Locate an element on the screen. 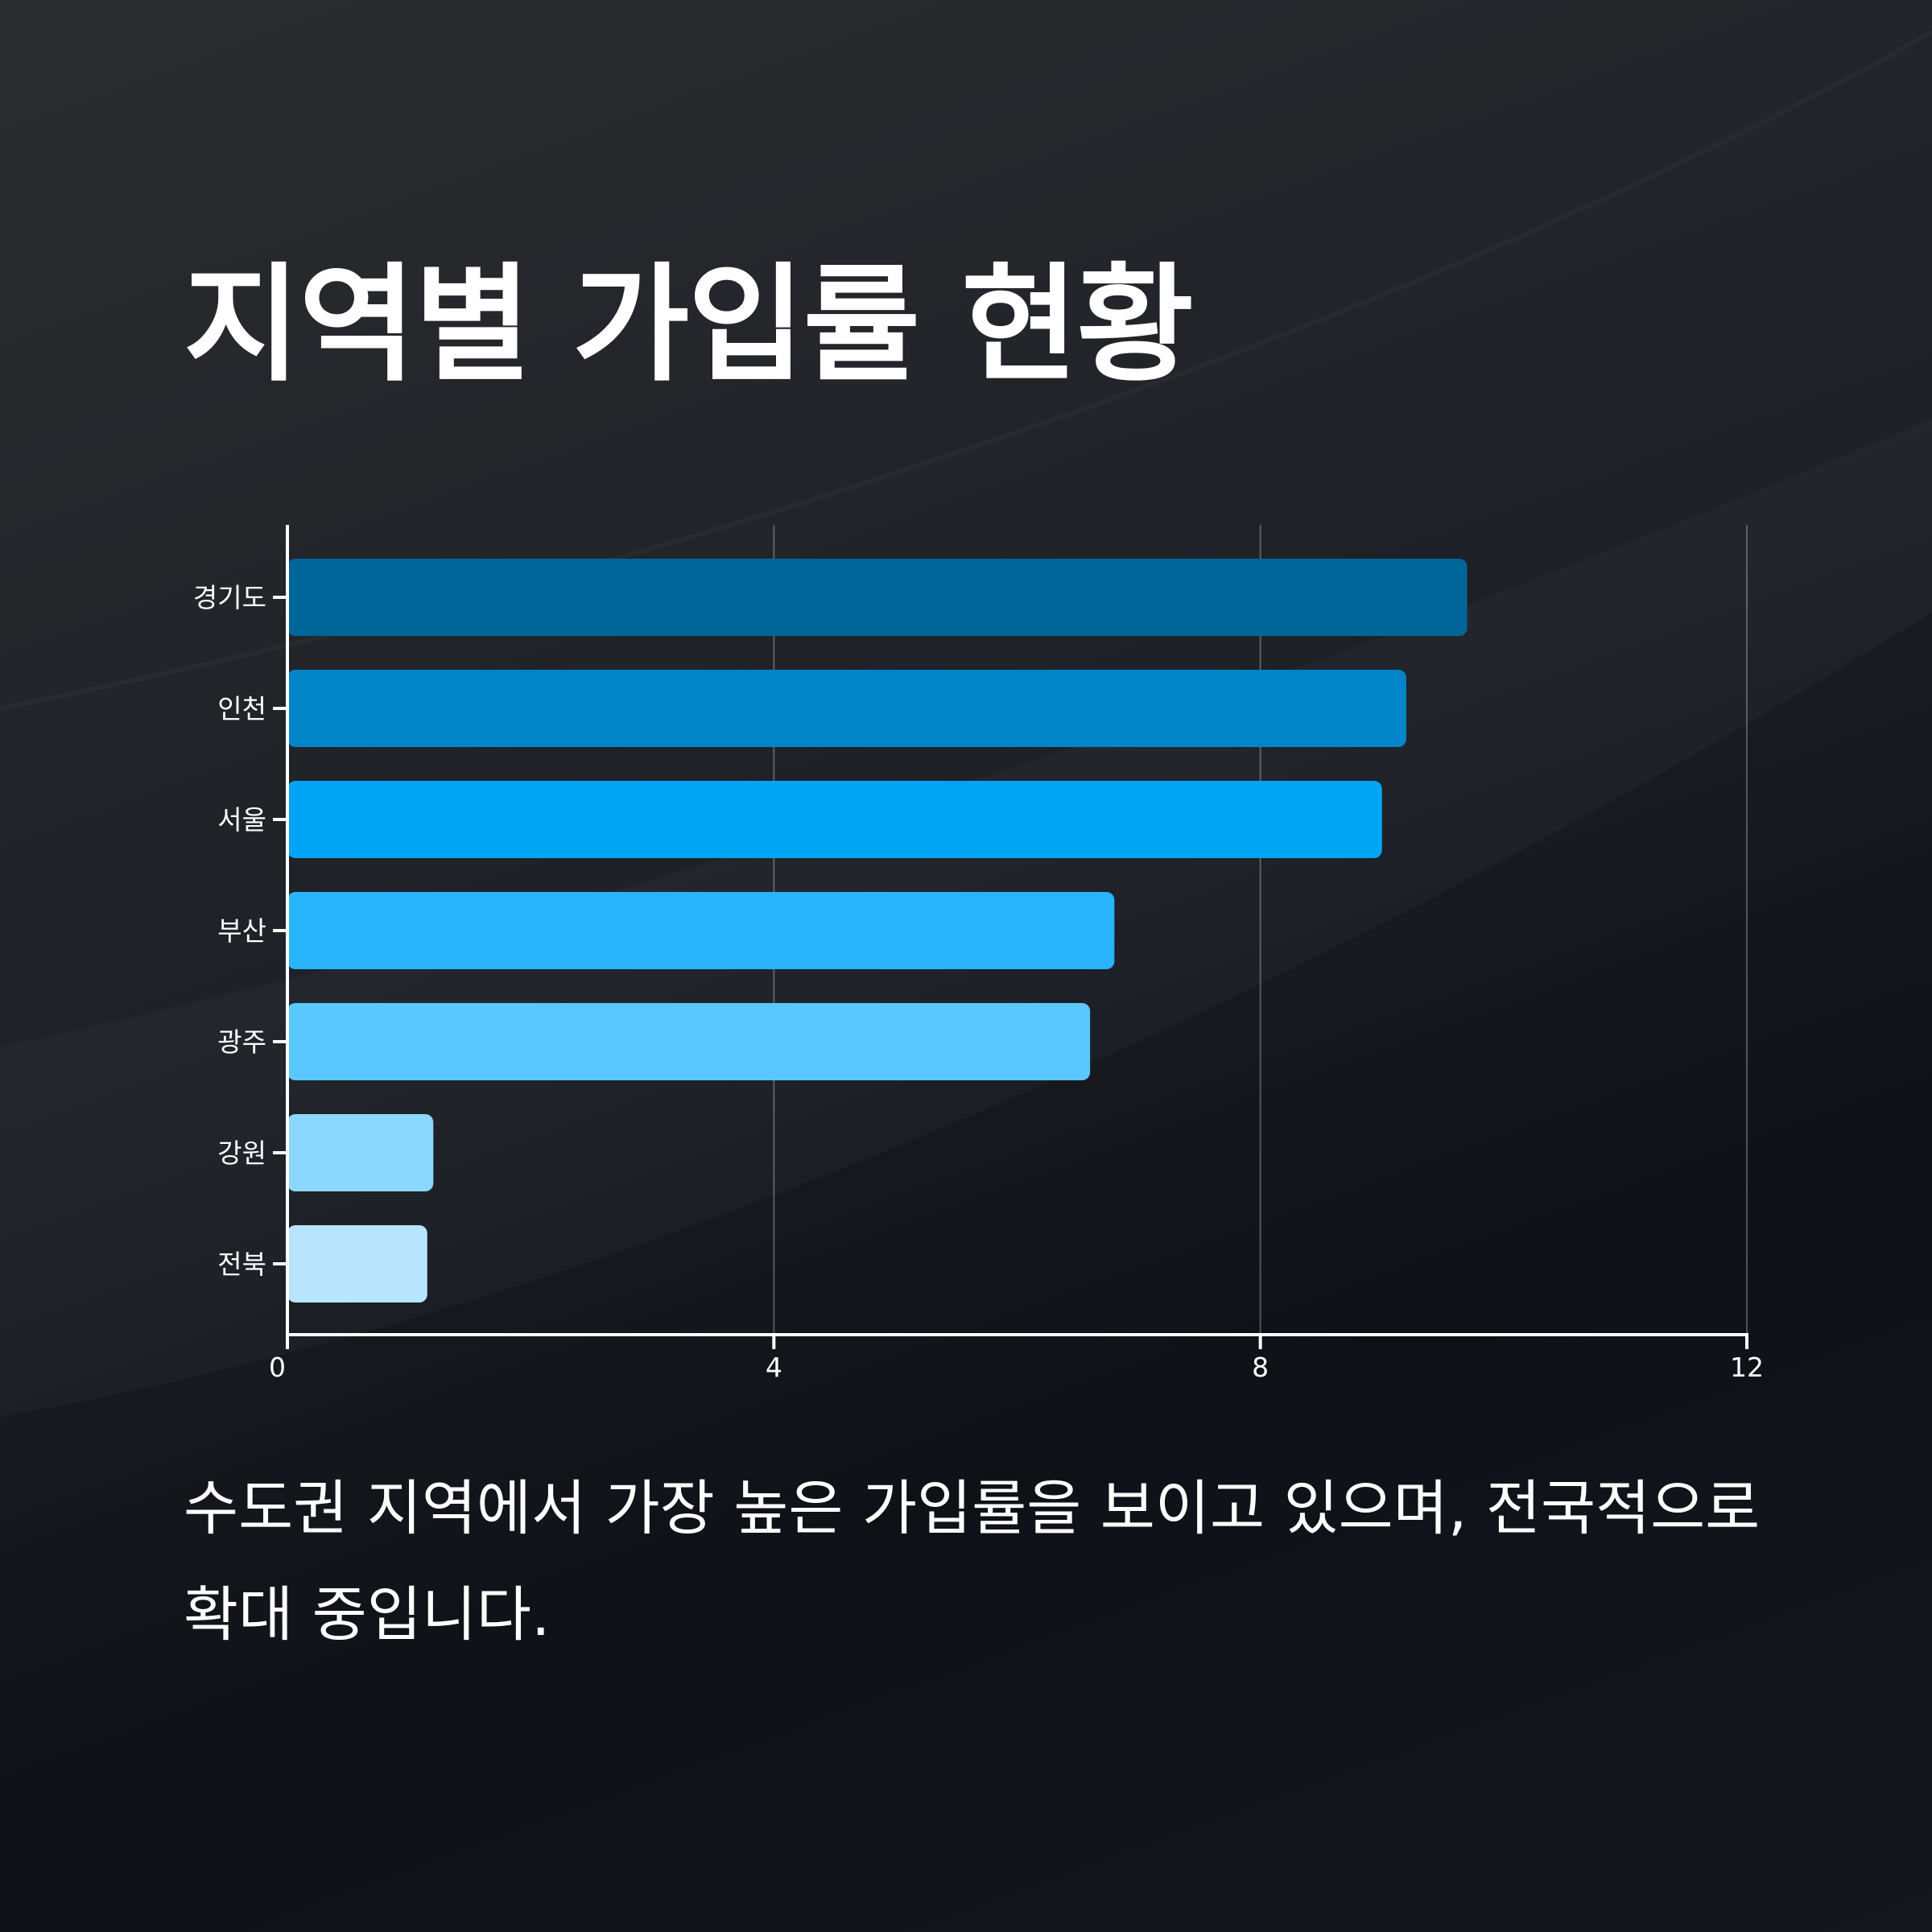 The width and height of the screenshot is (1932, 1932). category-label: 전북 is located at coordinates (242, 1264).